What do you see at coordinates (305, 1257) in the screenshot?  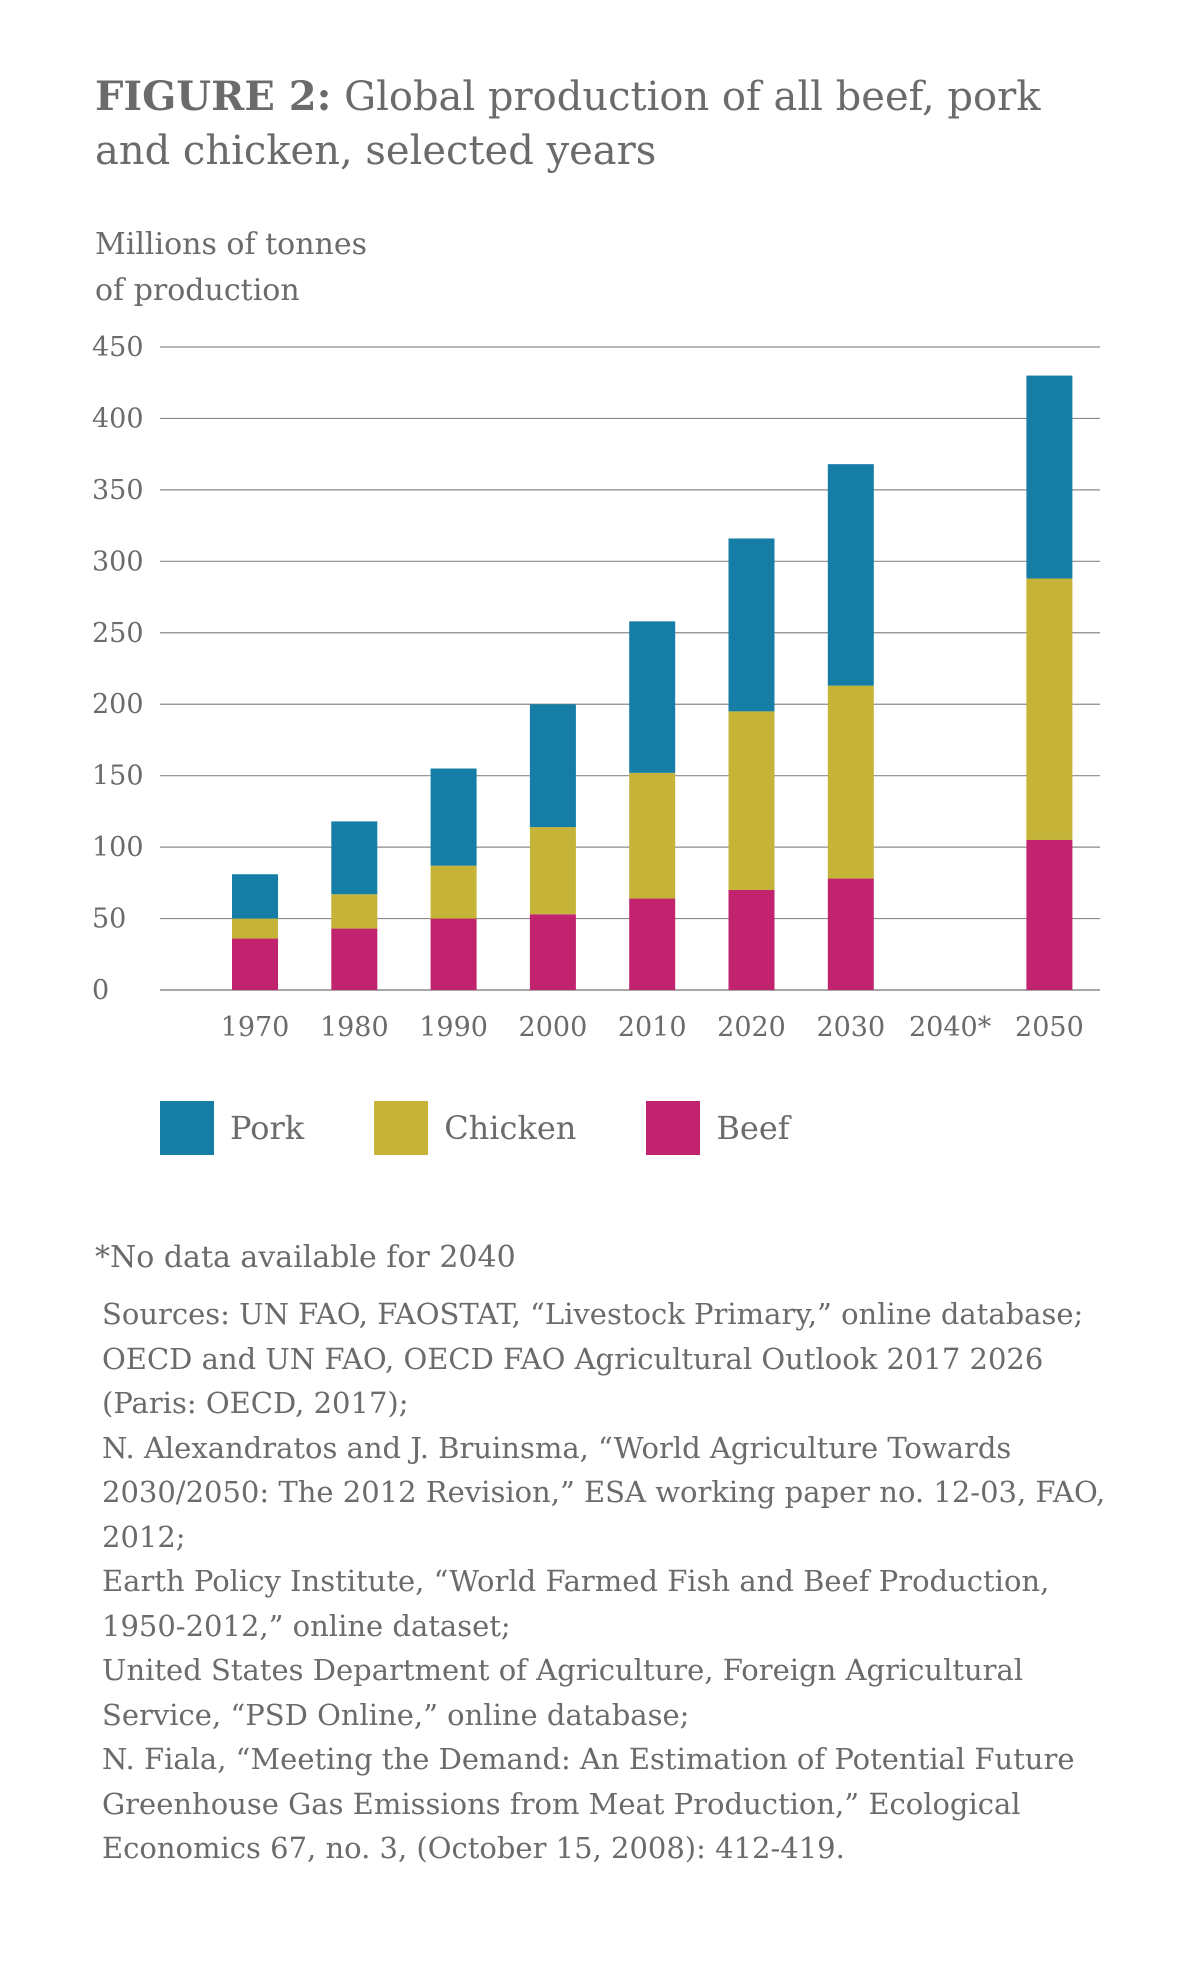 I see `footnote: *No data available for 2040` at bounding box center [305, 1257].